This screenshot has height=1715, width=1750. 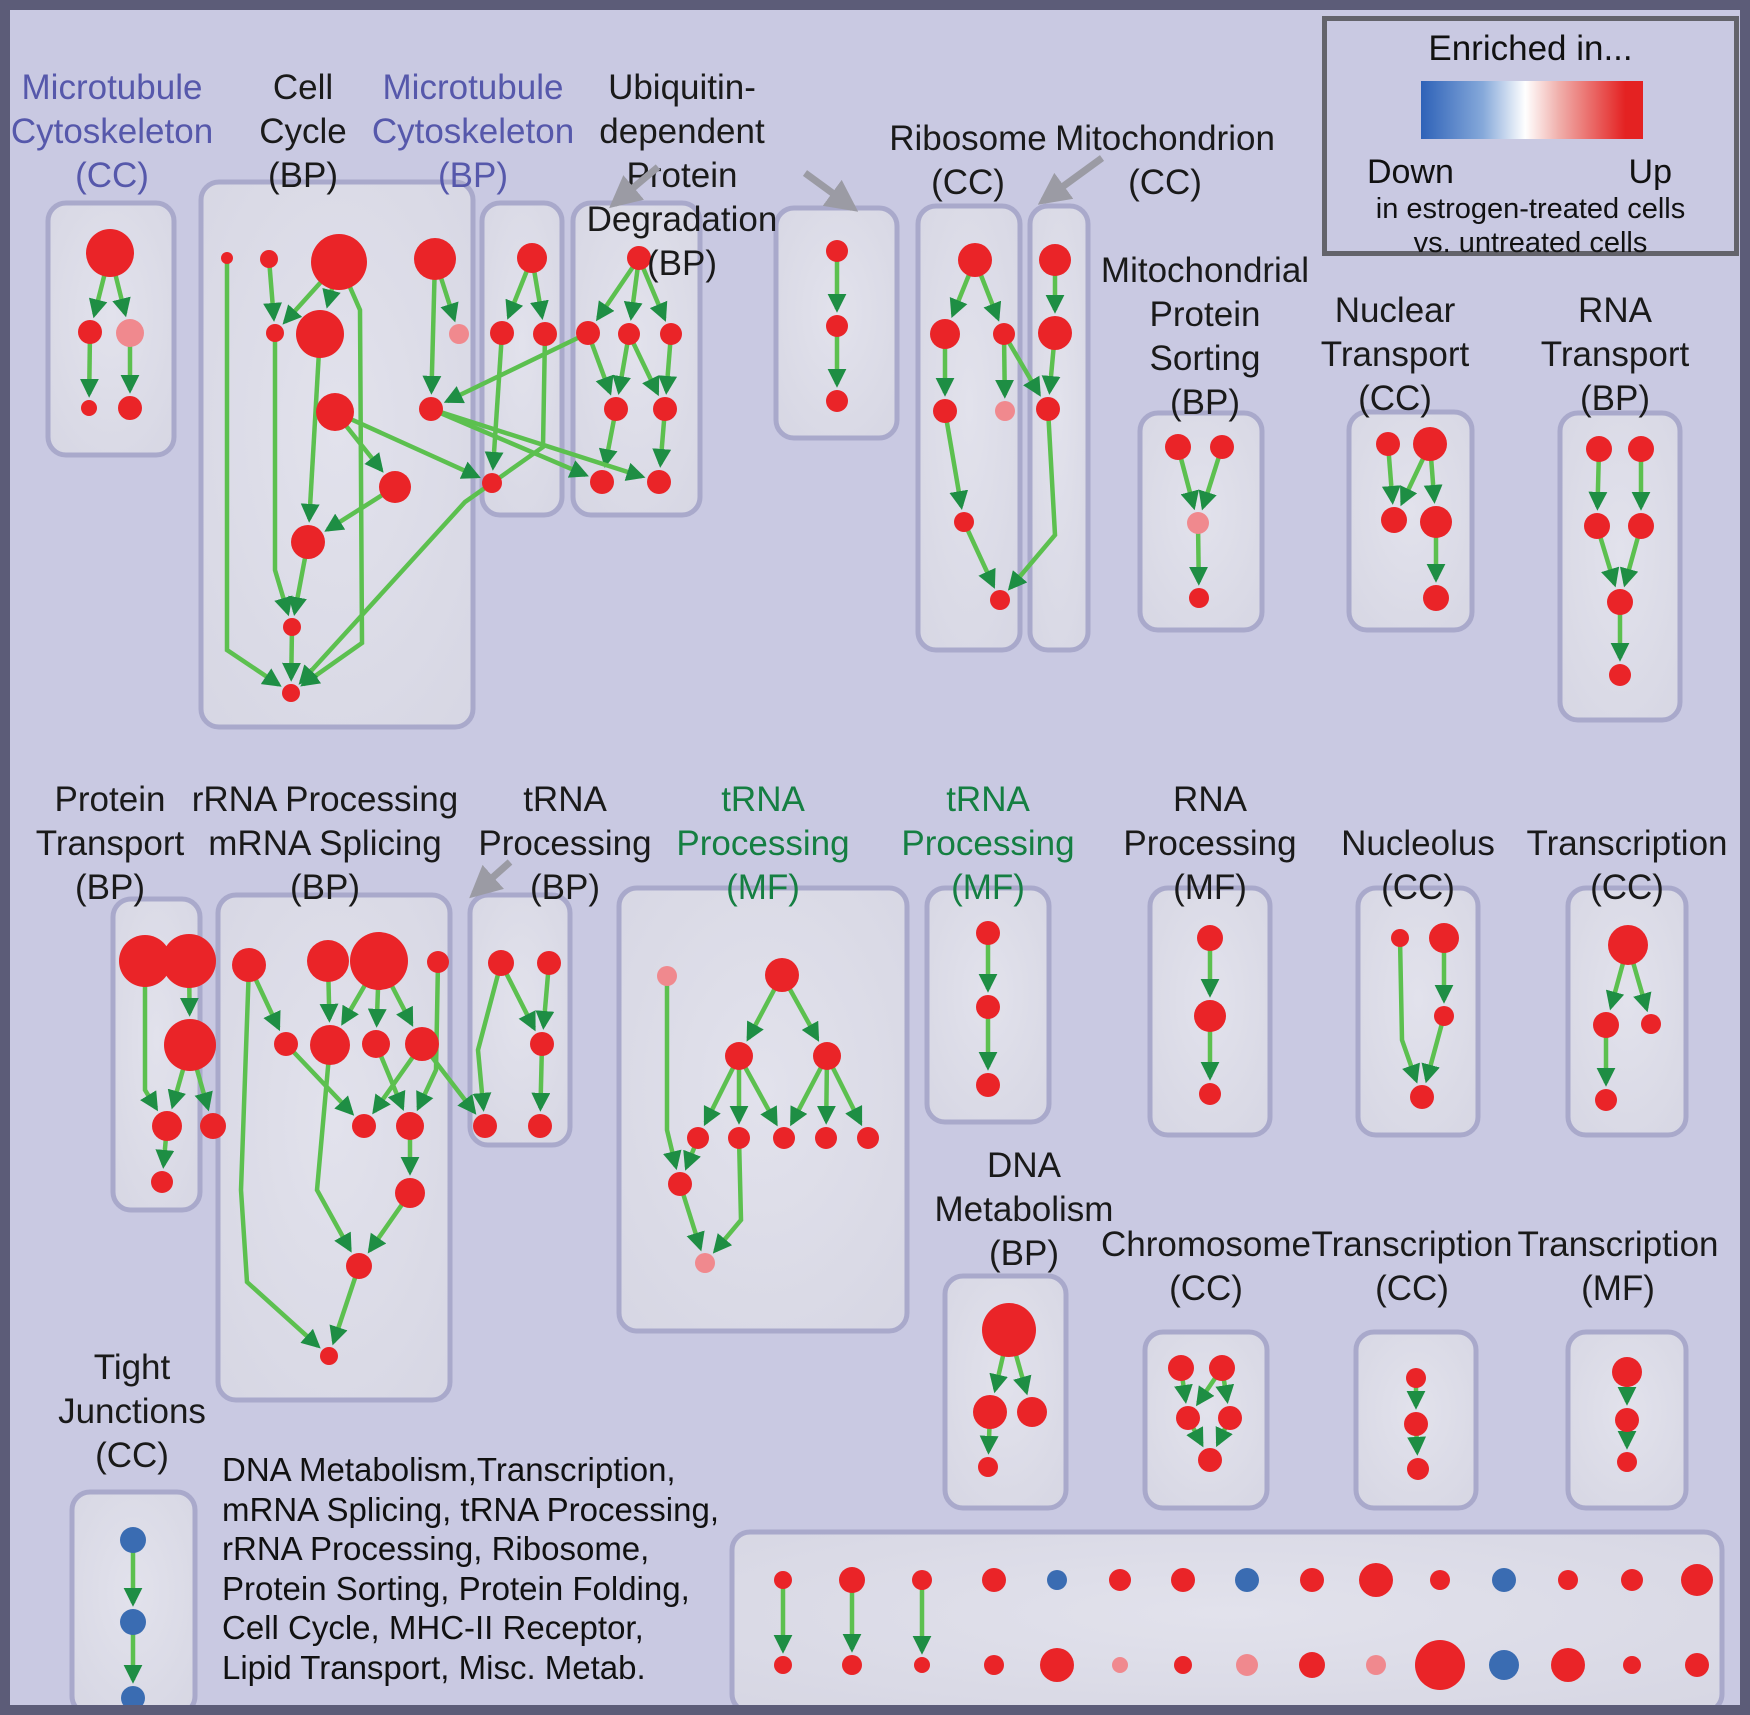 I want to click on protein-transport-bp-label: Protein Transport (BP), so click(x=110, y=843).